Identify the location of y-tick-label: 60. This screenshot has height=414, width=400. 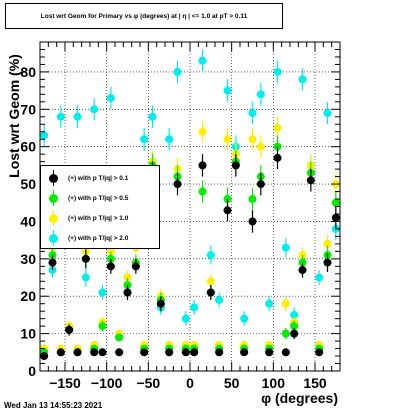
(28, 147).